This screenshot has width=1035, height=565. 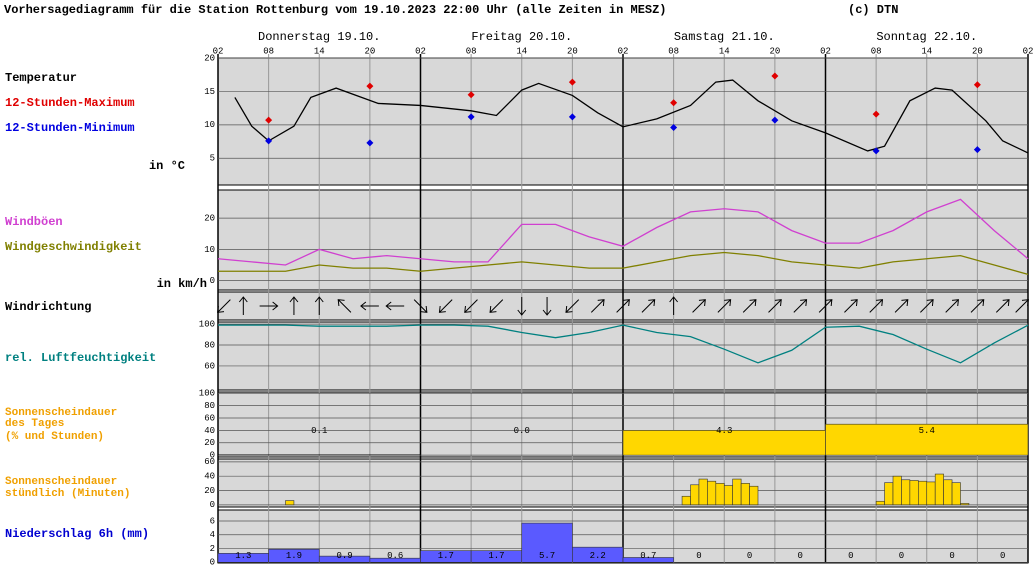 I want to click on legend-label: Windgeschwindigkeit, so click(x=73, y=247).